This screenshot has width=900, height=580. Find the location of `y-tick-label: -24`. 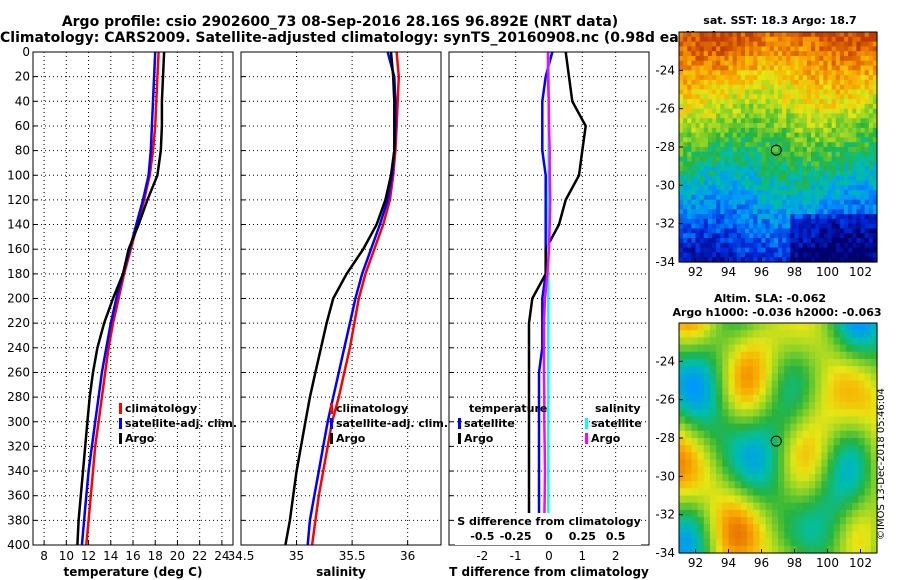

y-tick-label: -24 is located at coordinates (665, 70).